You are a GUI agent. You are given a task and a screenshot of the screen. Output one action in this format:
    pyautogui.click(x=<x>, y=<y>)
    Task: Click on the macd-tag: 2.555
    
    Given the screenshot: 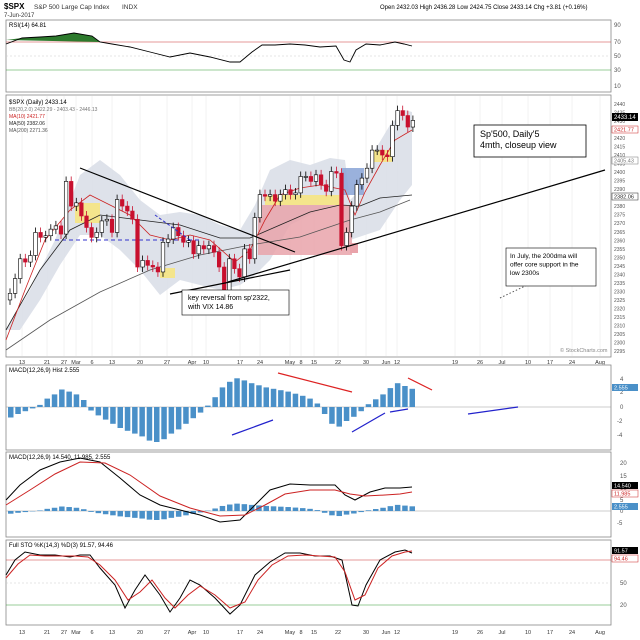 What is the action you would take?
    pyautogui.click(x=621, y=508)
    